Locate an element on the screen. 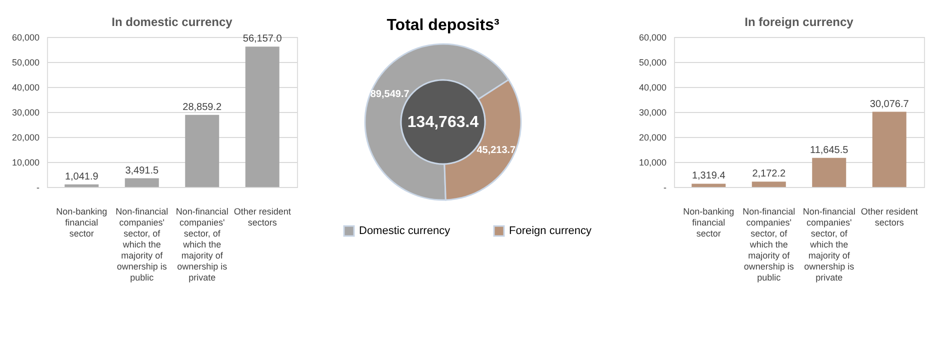  chart-title: Total deposits³ is located at coordinates (443, 25).